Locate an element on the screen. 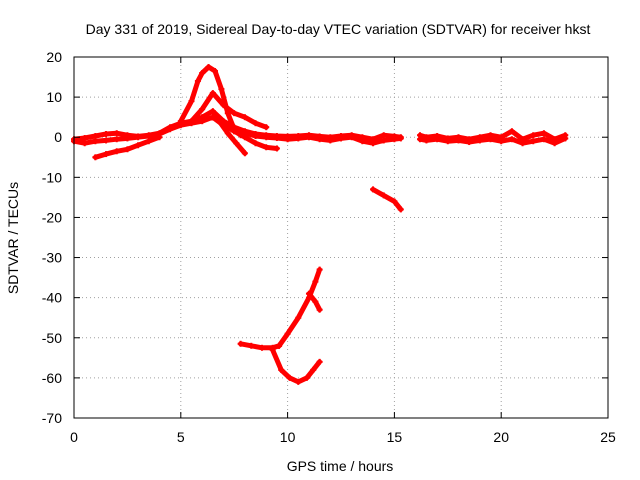  y-tick-label: -50 is located at coordinates (52, 338).